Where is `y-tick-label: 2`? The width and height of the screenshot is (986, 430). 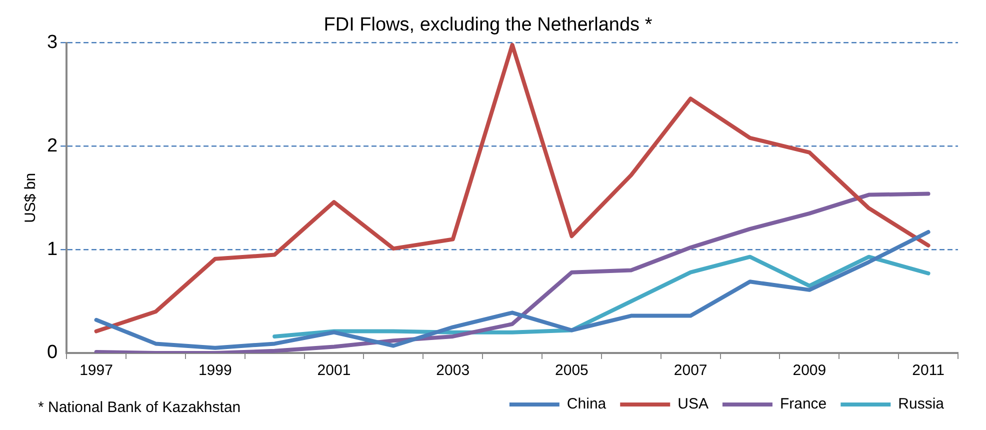
y-tick-label: 2 is located at coordinates (52, 145).